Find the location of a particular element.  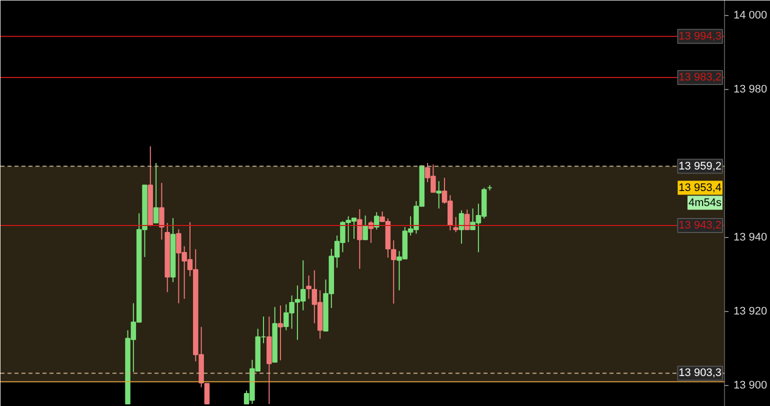

annotation: 4m54s is located at coordinates (705, 202).